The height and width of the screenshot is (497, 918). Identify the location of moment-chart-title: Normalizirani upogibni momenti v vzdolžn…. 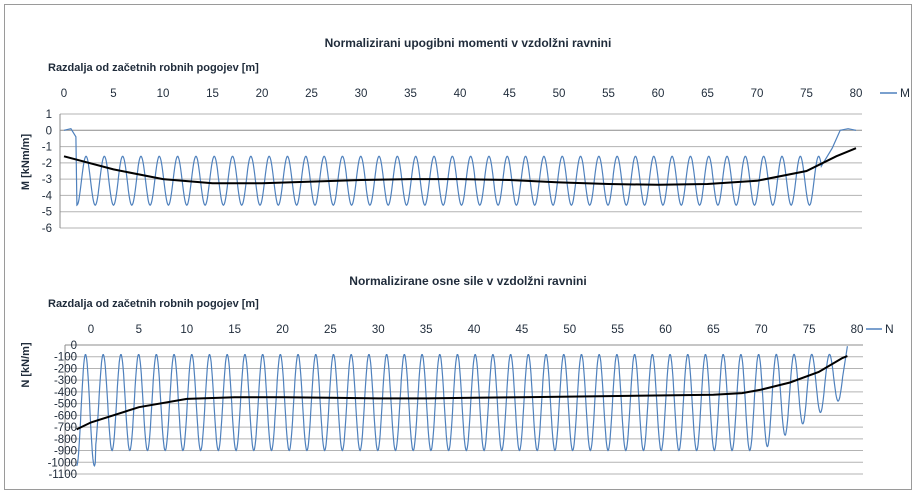
(468, 43).